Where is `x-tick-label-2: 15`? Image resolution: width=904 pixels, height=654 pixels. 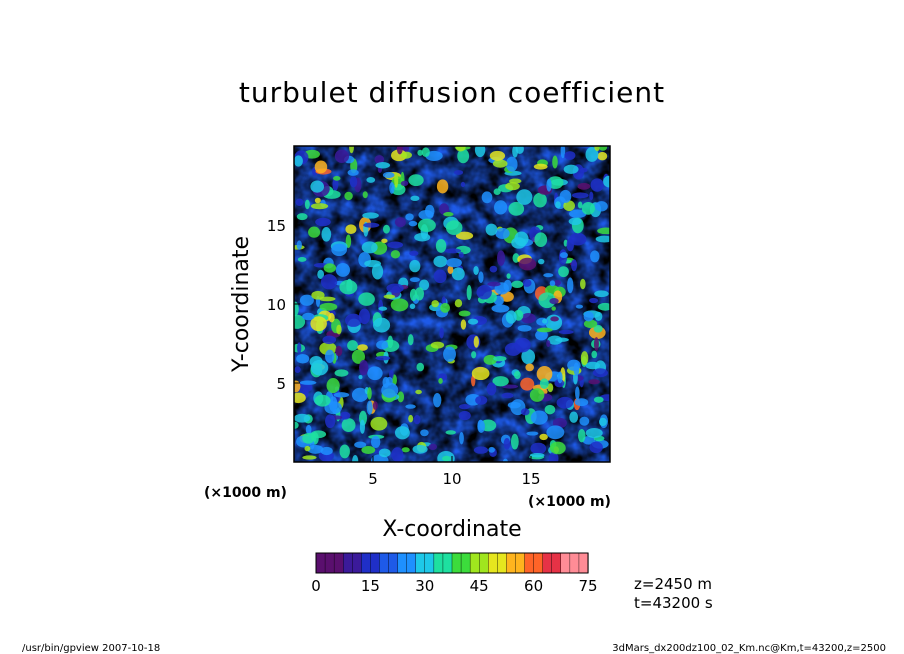 x-tick-label-2: 15 is located at coordinates (530, 479).